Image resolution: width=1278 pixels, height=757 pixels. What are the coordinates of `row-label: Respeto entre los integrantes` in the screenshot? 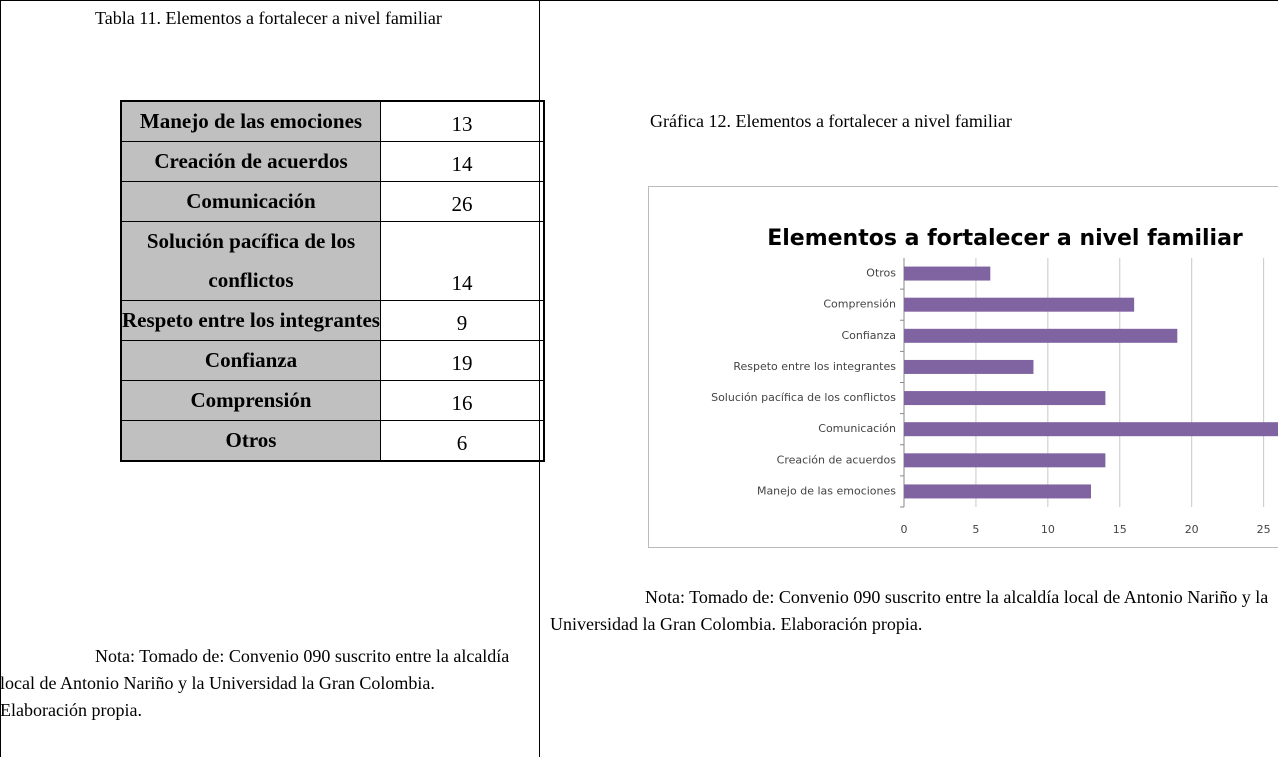 It's located at (250, 320).